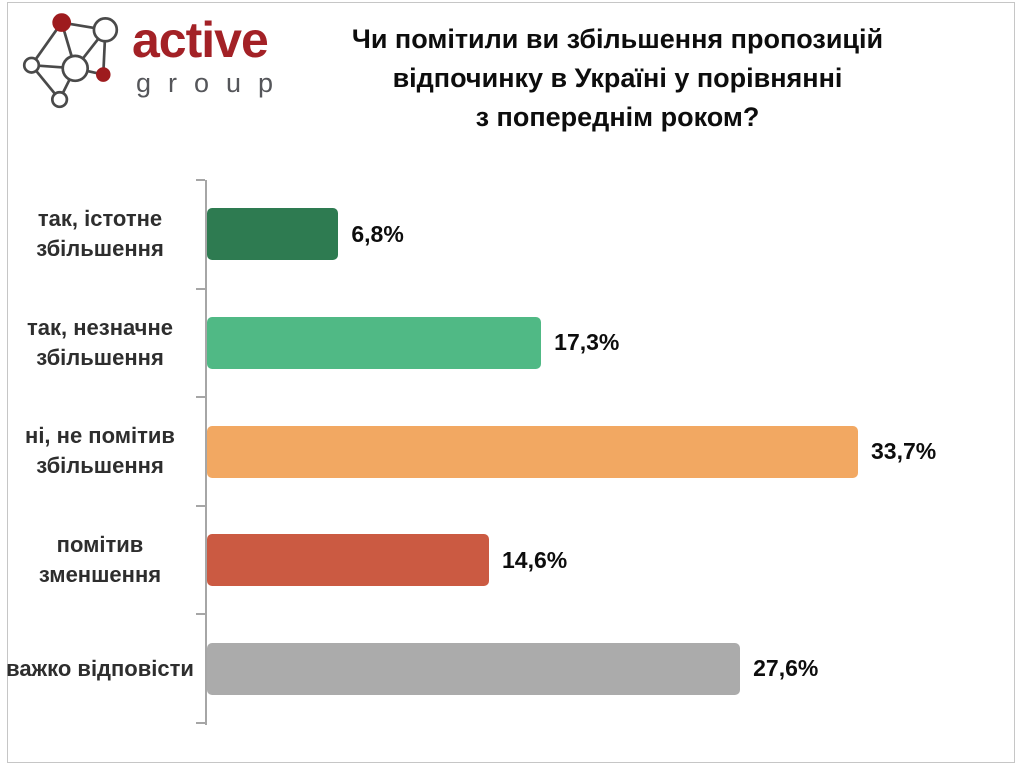 The width and height of the screenshot is (1024, 768). I want to click on category-label-line: помітив, so click(100, 545).